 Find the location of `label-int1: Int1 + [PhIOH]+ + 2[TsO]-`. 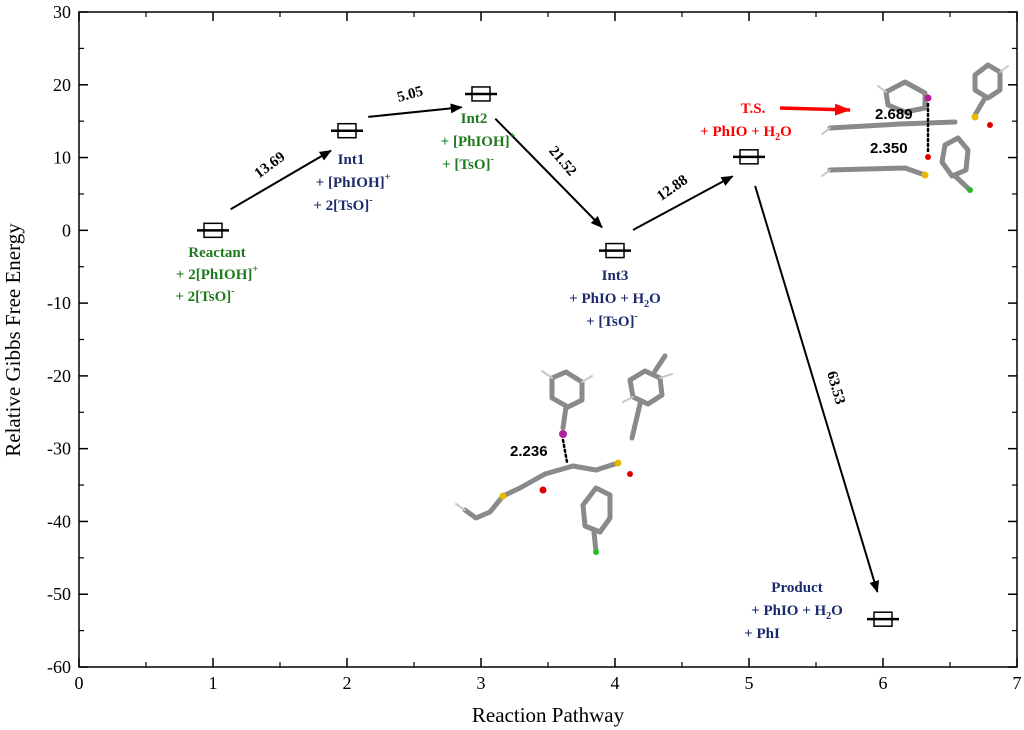

label-int1: Int1 + [PhIOH]+ + 2[TsO]- is located at coordinates (351, 183).